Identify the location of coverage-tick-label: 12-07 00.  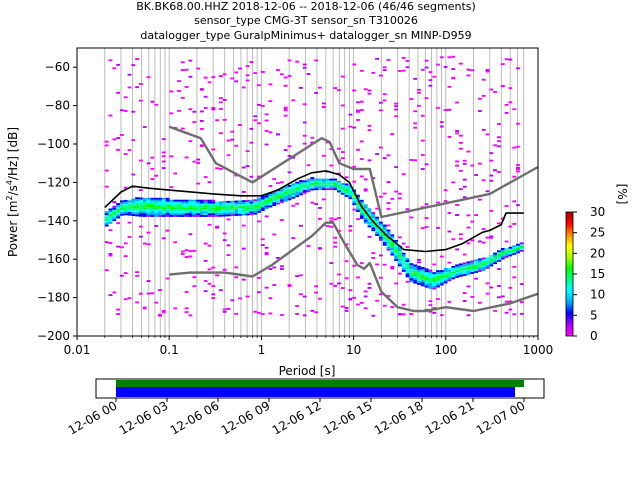
(501, 417).